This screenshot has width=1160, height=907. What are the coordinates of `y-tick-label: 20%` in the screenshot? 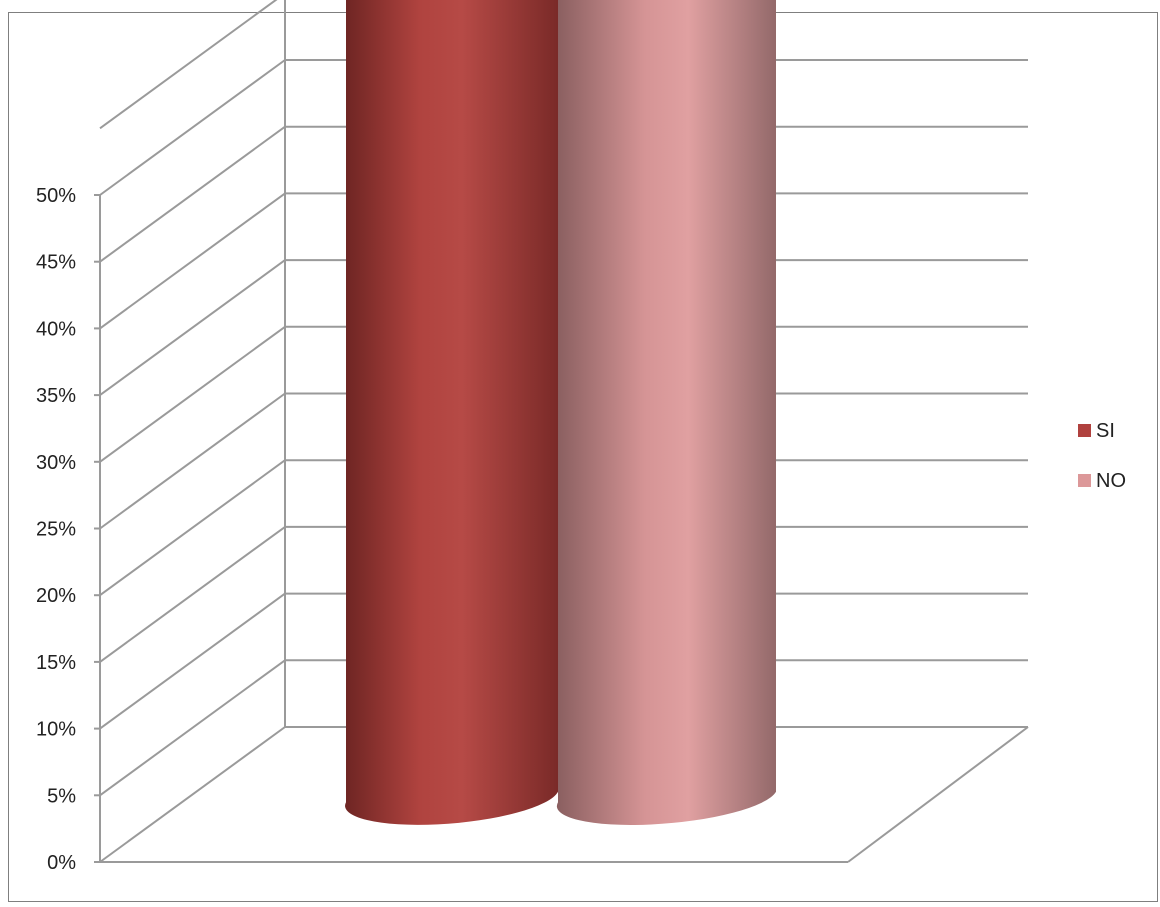 It's located at (56, 596).